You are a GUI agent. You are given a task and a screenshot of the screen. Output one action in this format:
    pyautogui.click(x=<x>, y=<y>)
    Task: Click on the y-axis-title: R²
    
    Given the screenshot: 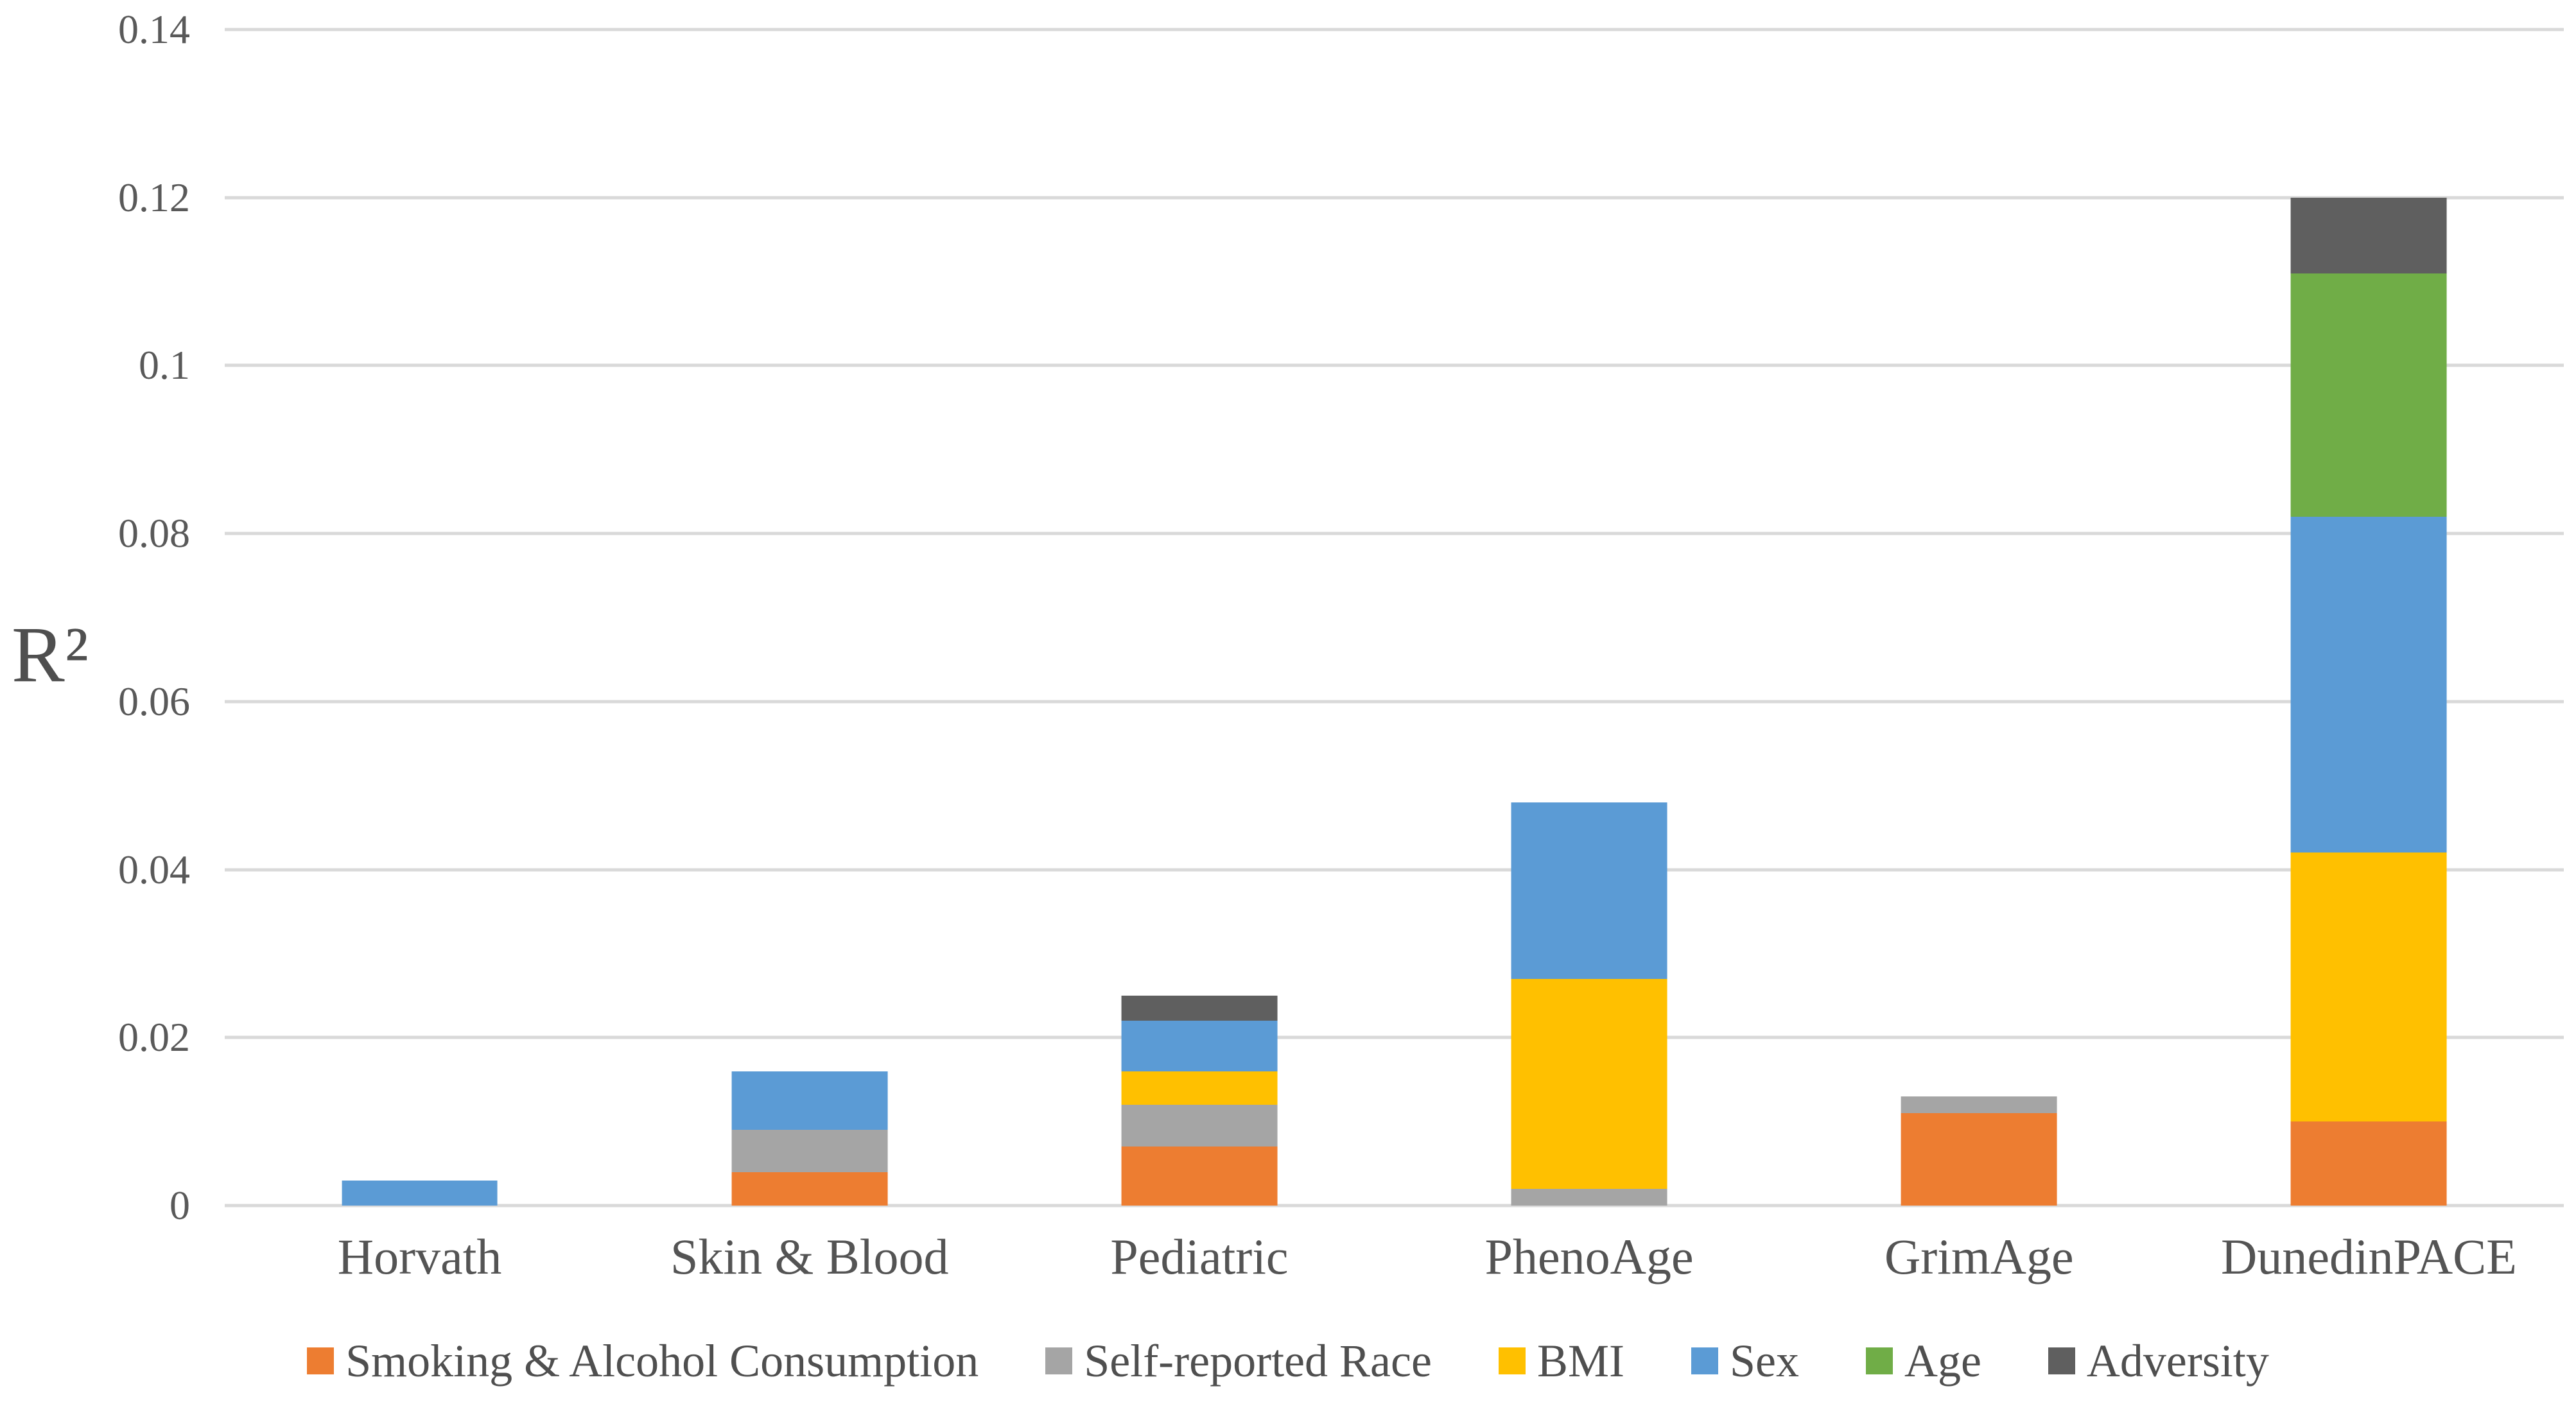 What is the action you would take?
    pyautogui.click(x=50, y=654)
    